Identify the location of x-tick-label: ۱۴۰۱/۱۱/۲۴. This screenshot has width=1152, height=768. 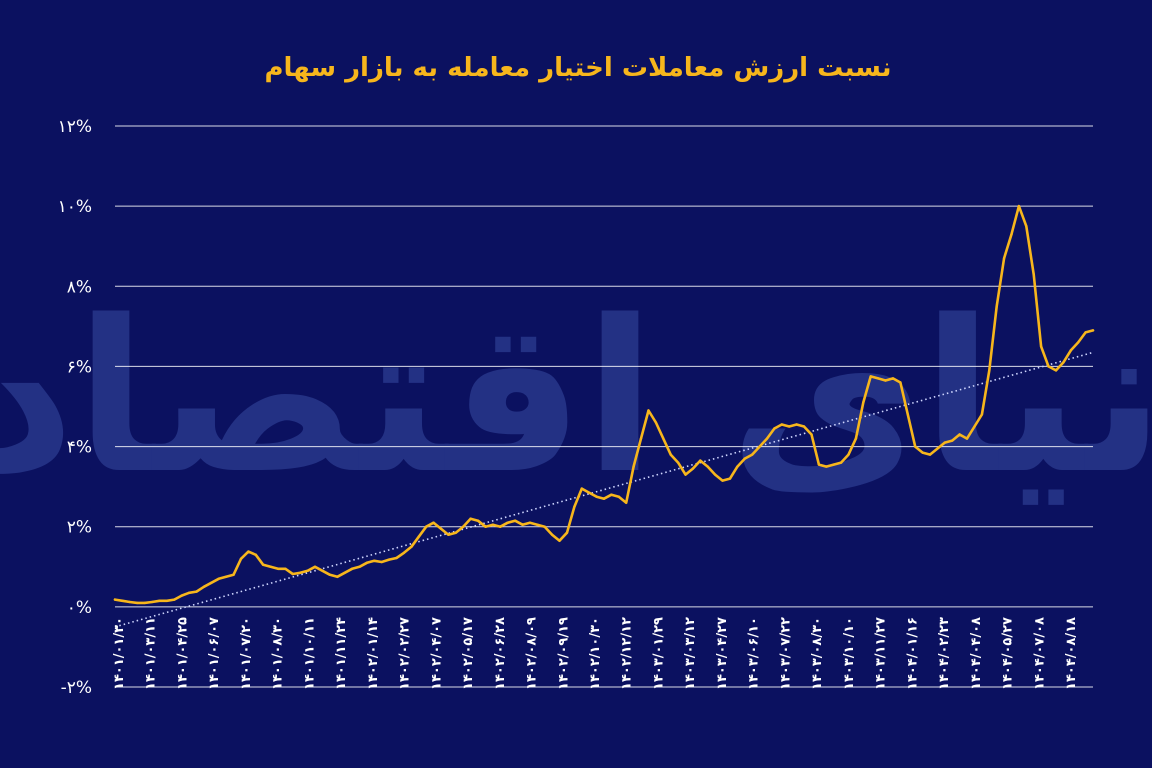
(341, 653).